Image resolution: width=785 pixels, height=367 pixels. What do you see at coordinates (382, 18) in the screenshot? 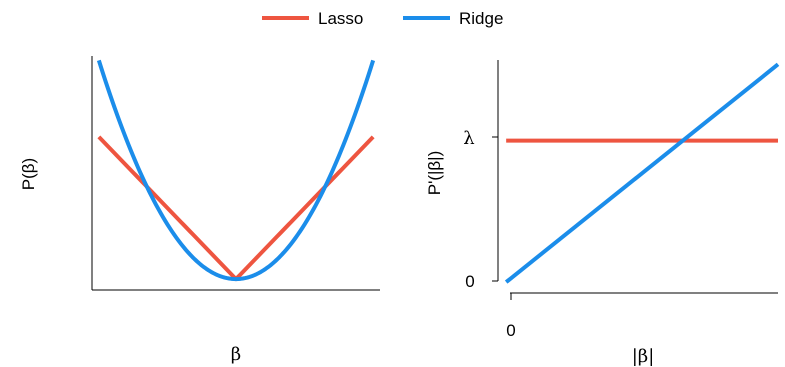
I see `legend: Lasso Ridge` at bounding box center [382, 18].